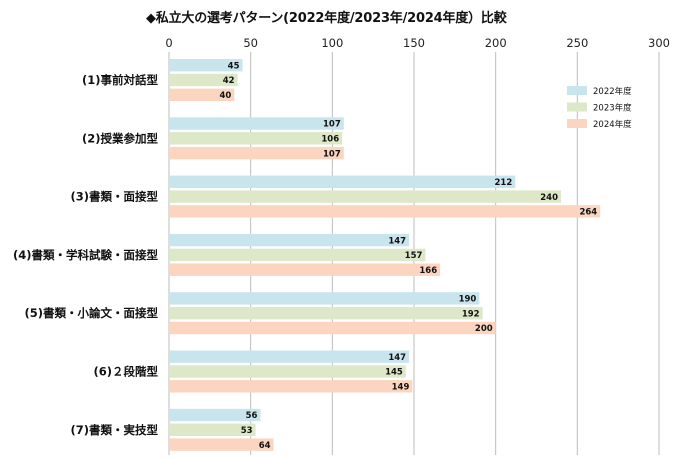 This screenshot has height=460, width=680. What do you see at coordinates (326, 18) in the screenshot?
I see `chart-title: ◆私立大の選考パターン(2022年度/2023年/2024年度）比較` at bounding box center [326, 18].